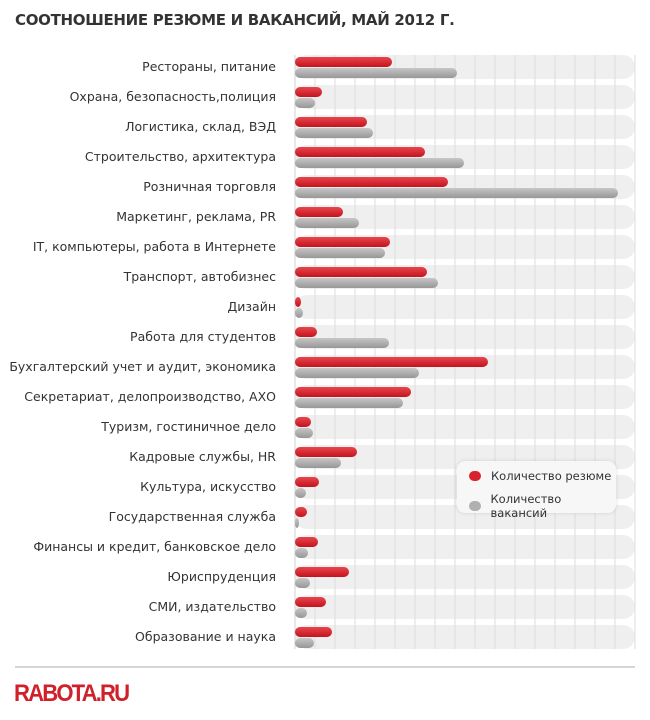  What do you see at coordinates (173, 96) in the screenshot?
I see `category-label: Охрана, безопасность,полиция` at bounding box center [173, 96].